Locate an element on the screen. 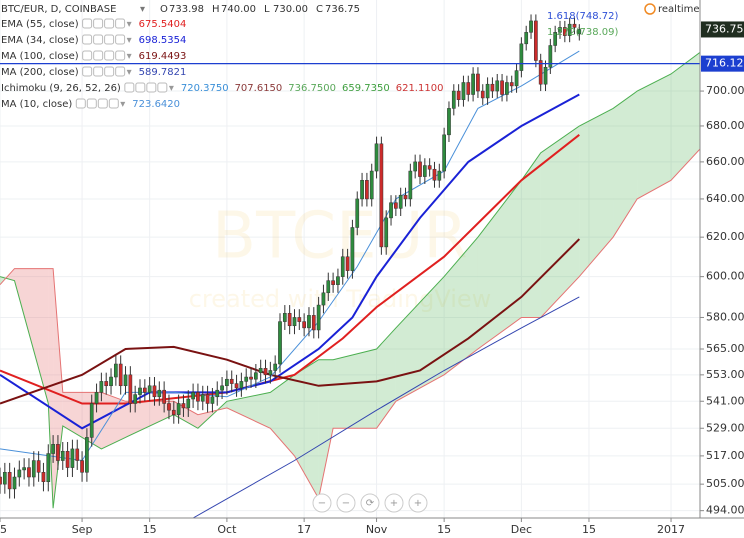 This screenshot has width=744, height=538. ohlc-key: C is located at coordinates (319, 9).